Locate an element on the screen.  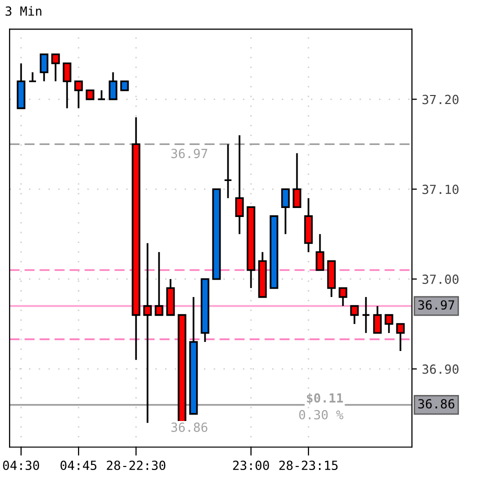
x-tick-label: 23:00 is located at coordinates (251, 465).